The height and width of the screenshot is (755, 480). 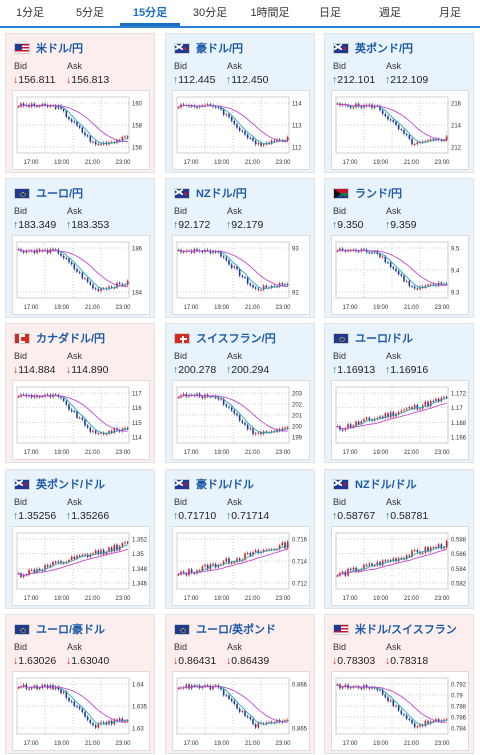 I want to click on trend-arrow-icon: ↓, so click(x=388, y=661).